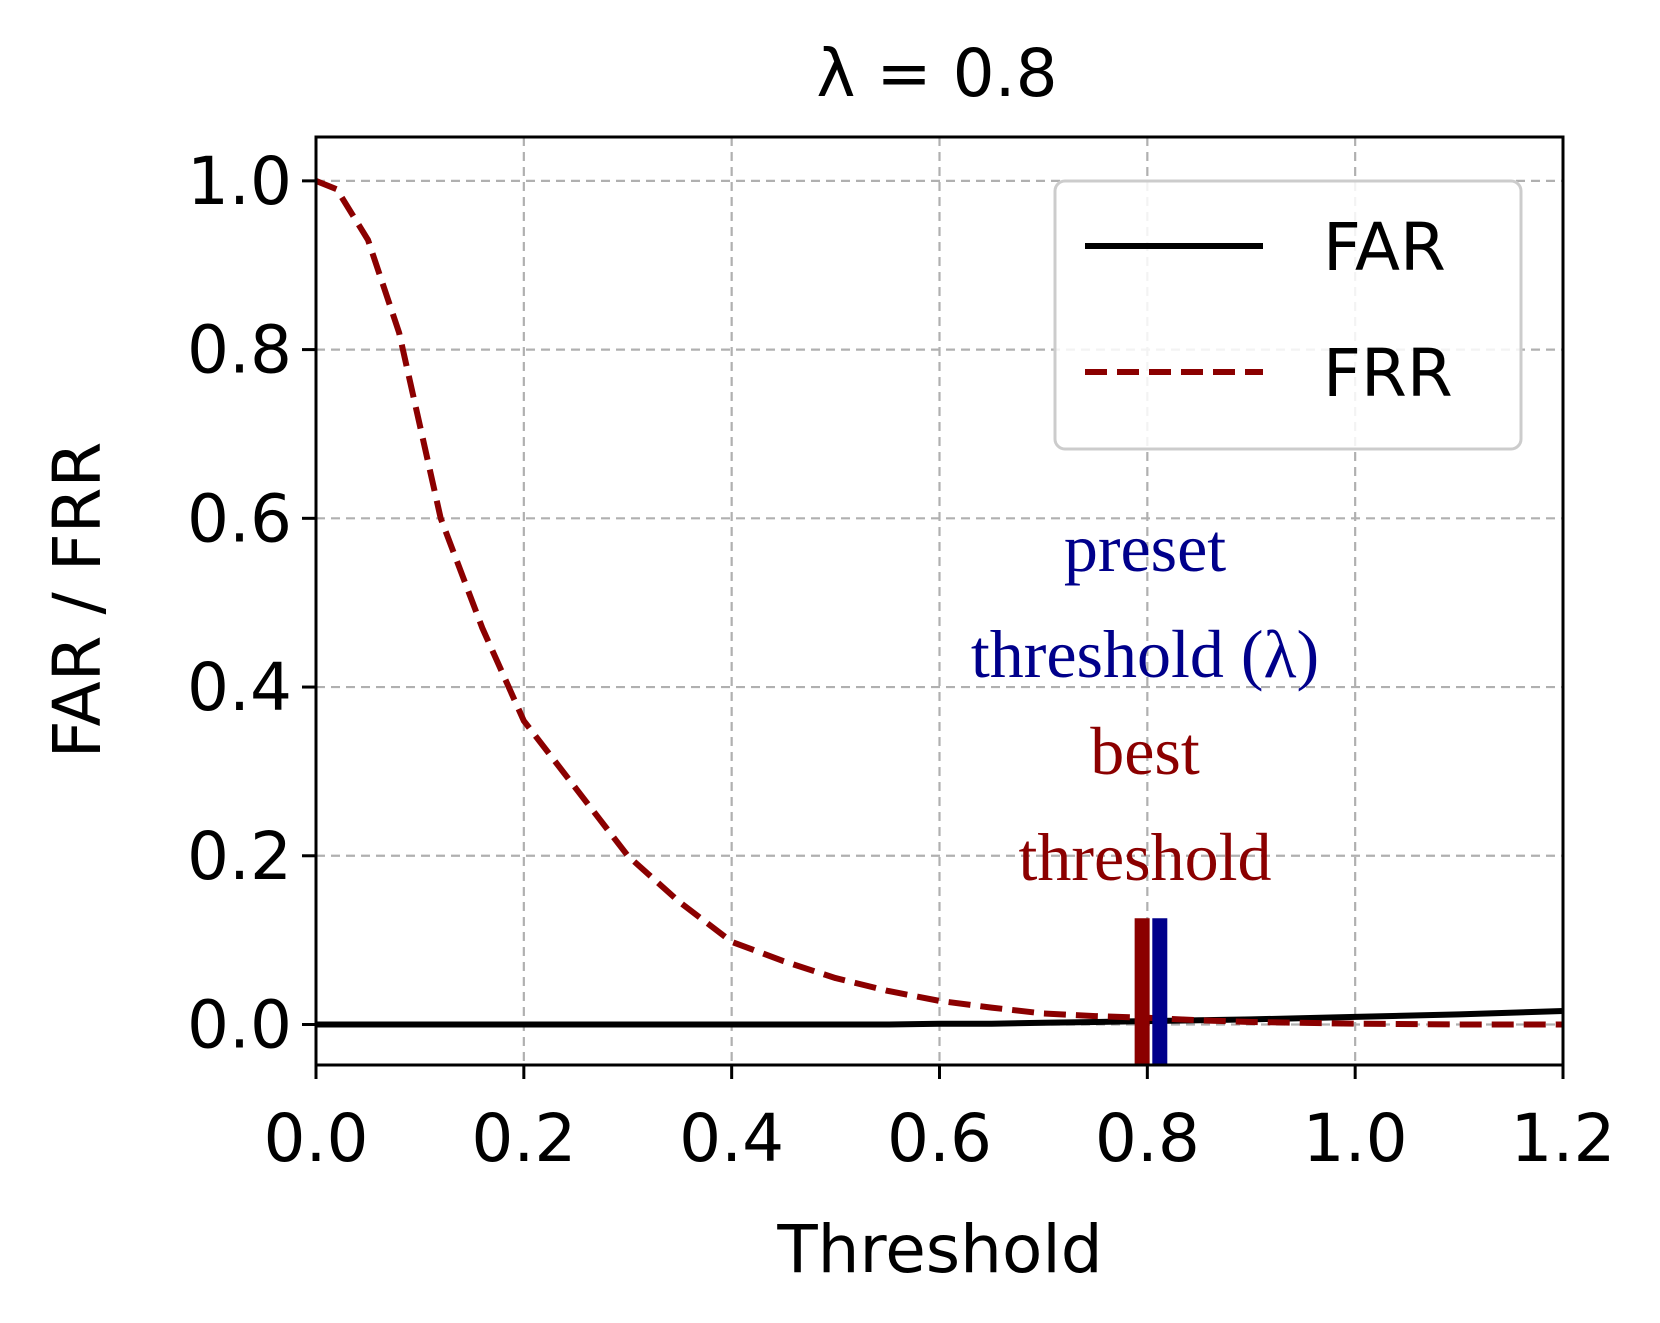 The image size is (1660, 1323). I want to click on x-tick-label: 0.8, so click(1147, 1138).